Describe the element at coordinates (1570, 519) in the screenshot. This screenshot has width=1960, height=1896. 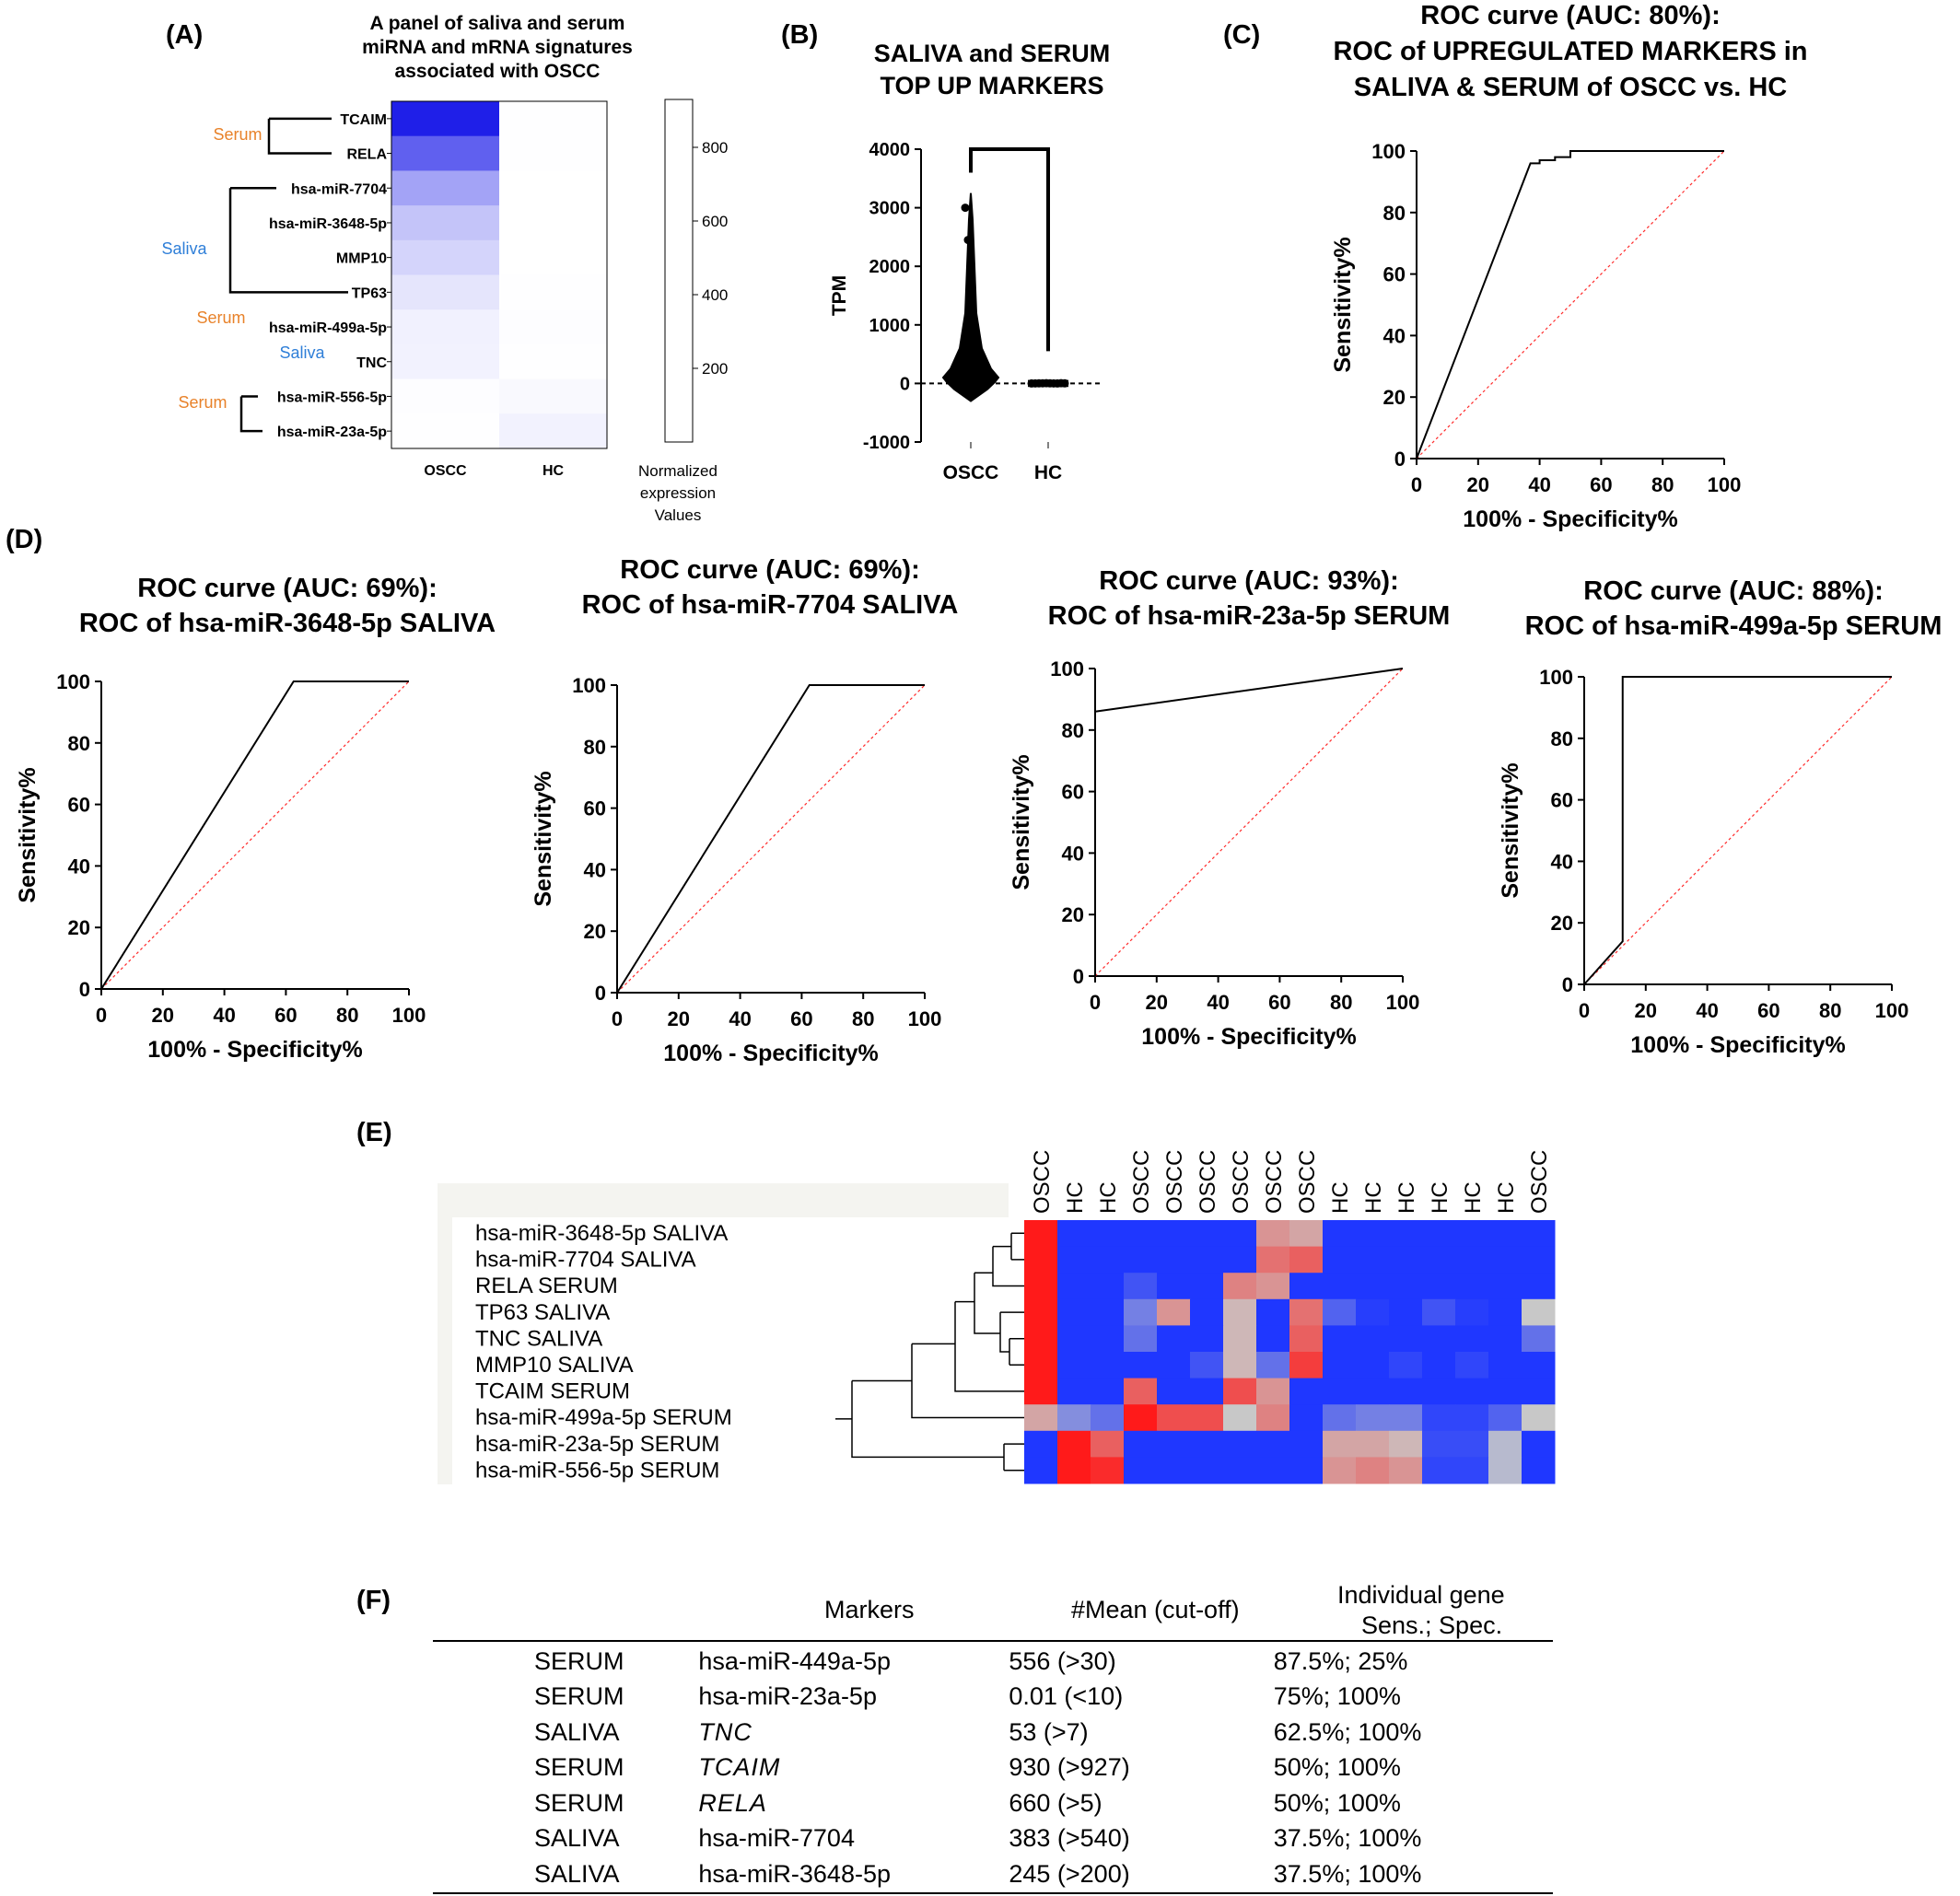
I see `roc-c-x-label: 100% - Specificity%` at that location.